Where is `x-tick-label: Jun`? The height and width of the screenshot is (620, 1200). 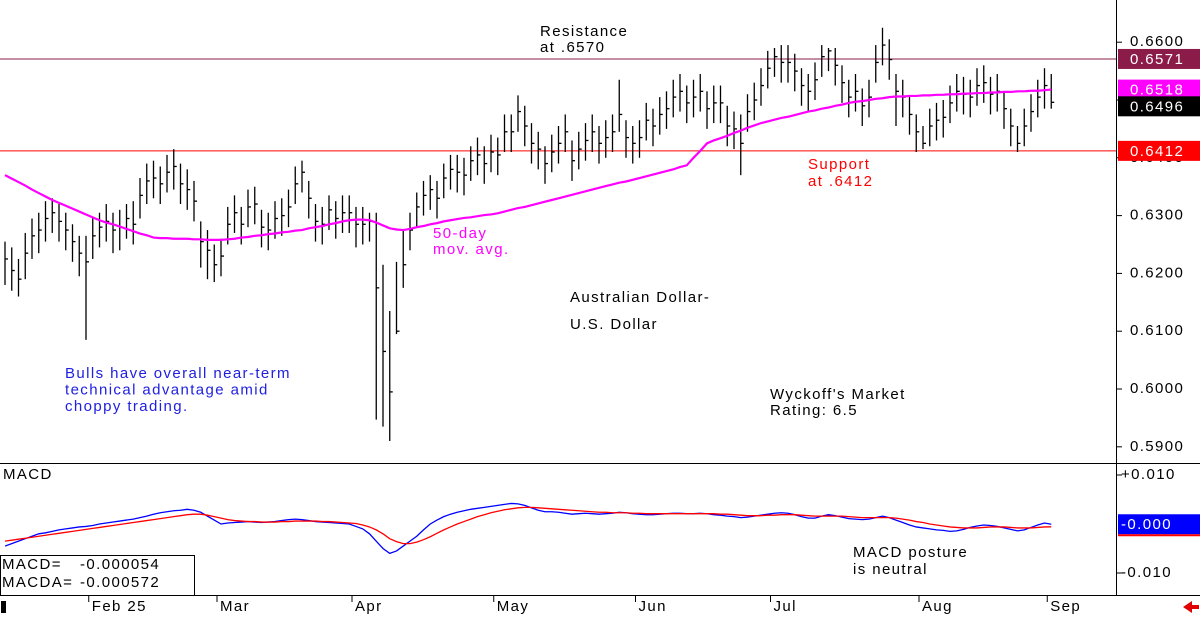
x-tick-label: Jun is located at coordinates (653, 606).